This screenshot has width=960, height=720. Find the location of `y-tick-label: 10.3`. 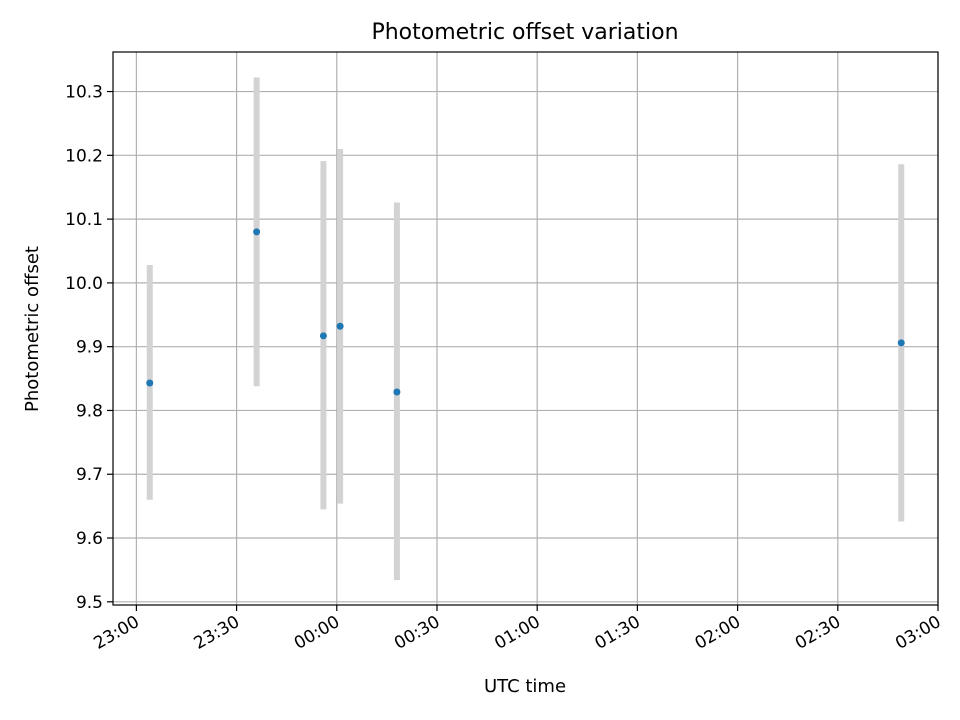

y-tick-label: 10.3 is located at coordinates (84, 93).